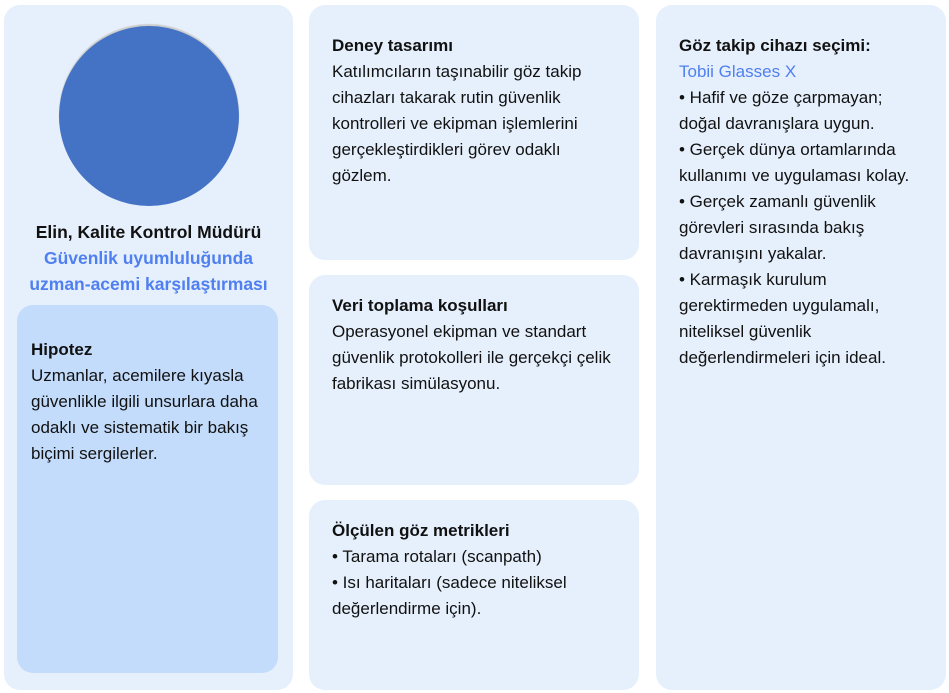 This screenshot has width=949, height=693. What do you see at coordinates (148, 284) in the screenshot?
I see `persona-subtitle-2: uzman-acemi karşılaştırması` at bounding box center [148, 284].